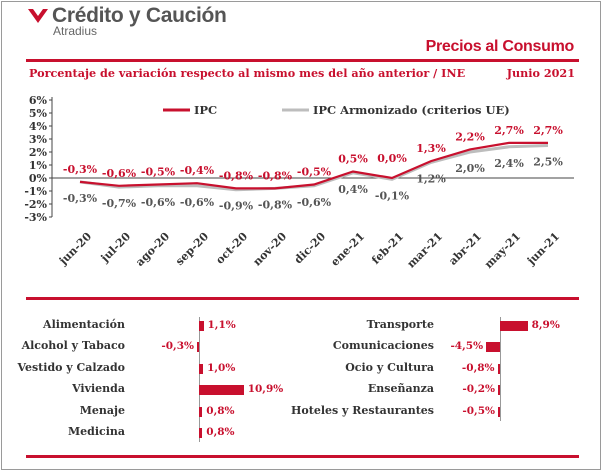 The image size is (604, 473). What do you see at coordinates (177, 346) in the screenshot?
I see `bar-value-label: -0,3%` at bounding box center [177, 346].